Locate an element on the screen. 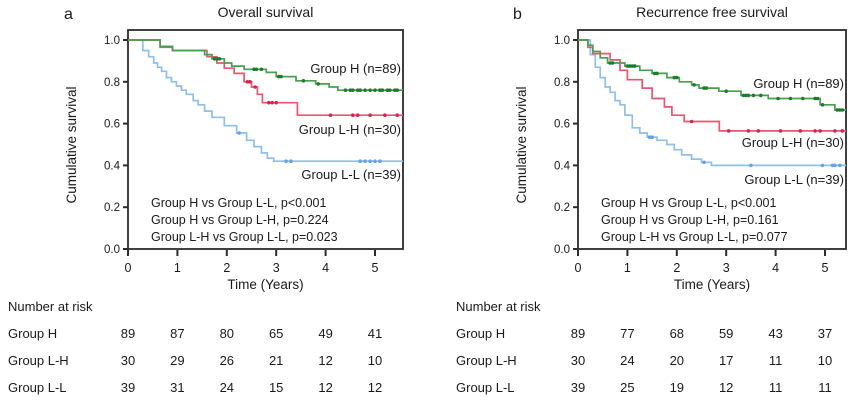 The height and width of the screenshot is (411, 862). risk-value: 25 is located at coordinates (627, 387).